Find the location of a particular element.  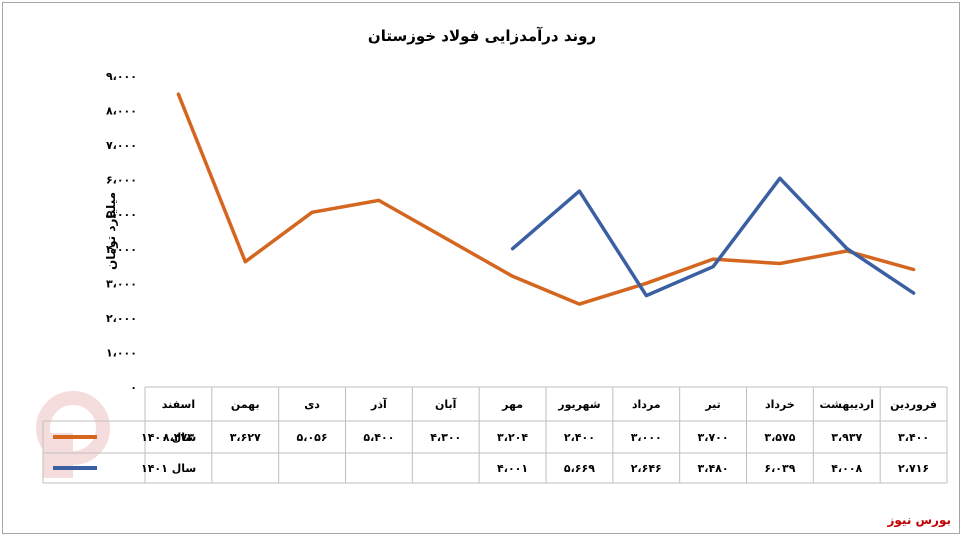

table-value: ۵،۰۵۶ is located at coordinates (312, 437).